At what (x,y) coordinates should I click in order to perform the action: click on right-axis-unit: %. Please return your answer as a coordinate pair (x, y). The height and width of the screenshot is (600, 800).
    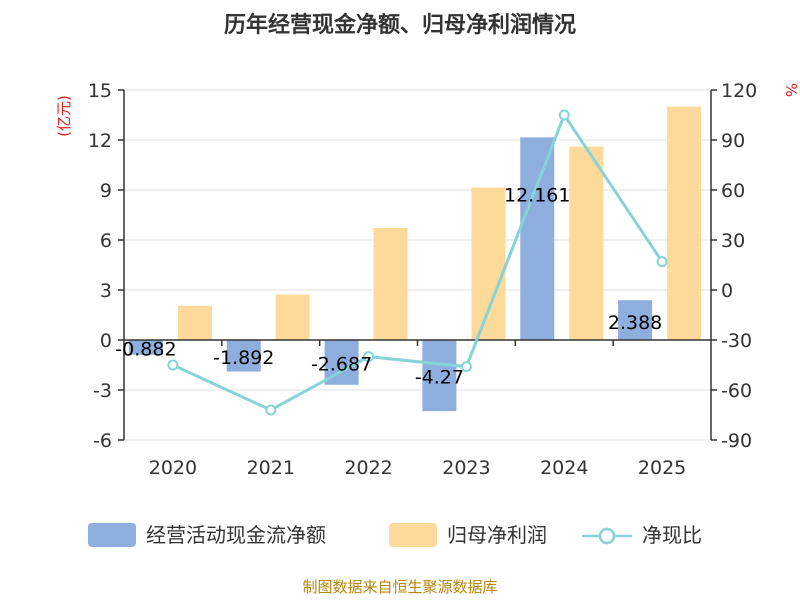
    Looking at the image, I should click on (791, 90).